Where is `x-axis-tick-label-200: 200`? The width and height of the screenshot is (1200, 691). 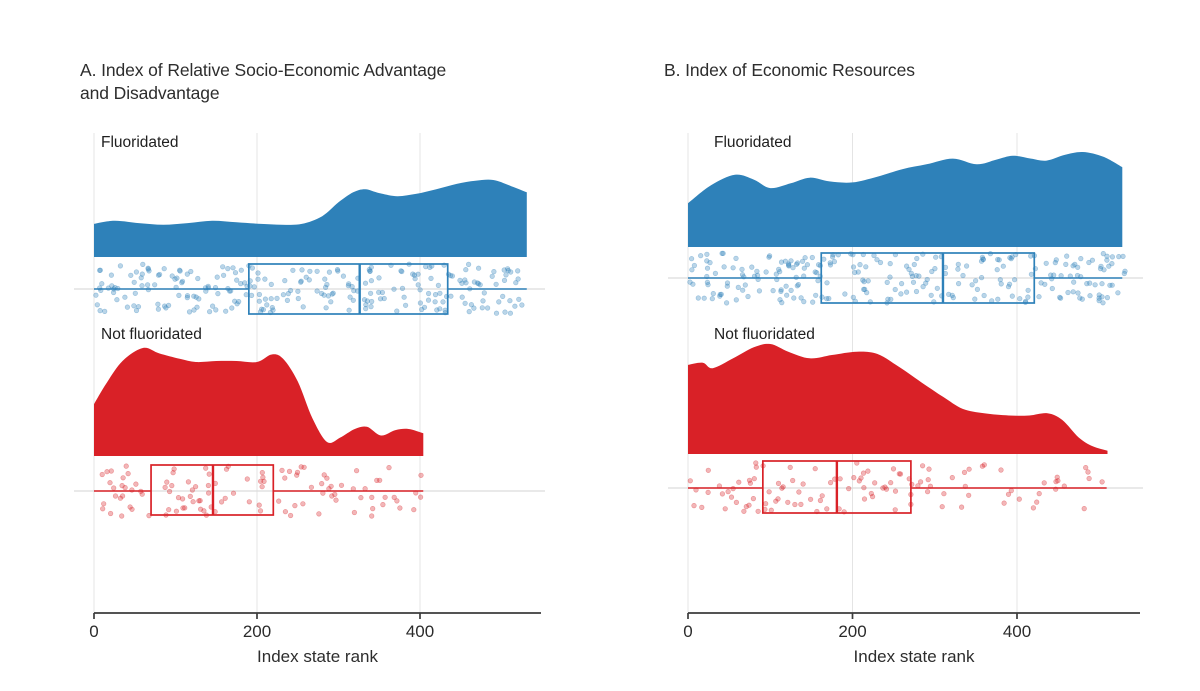
x-axis-tick-label-200: 200 is located at coordinates (852, 631).